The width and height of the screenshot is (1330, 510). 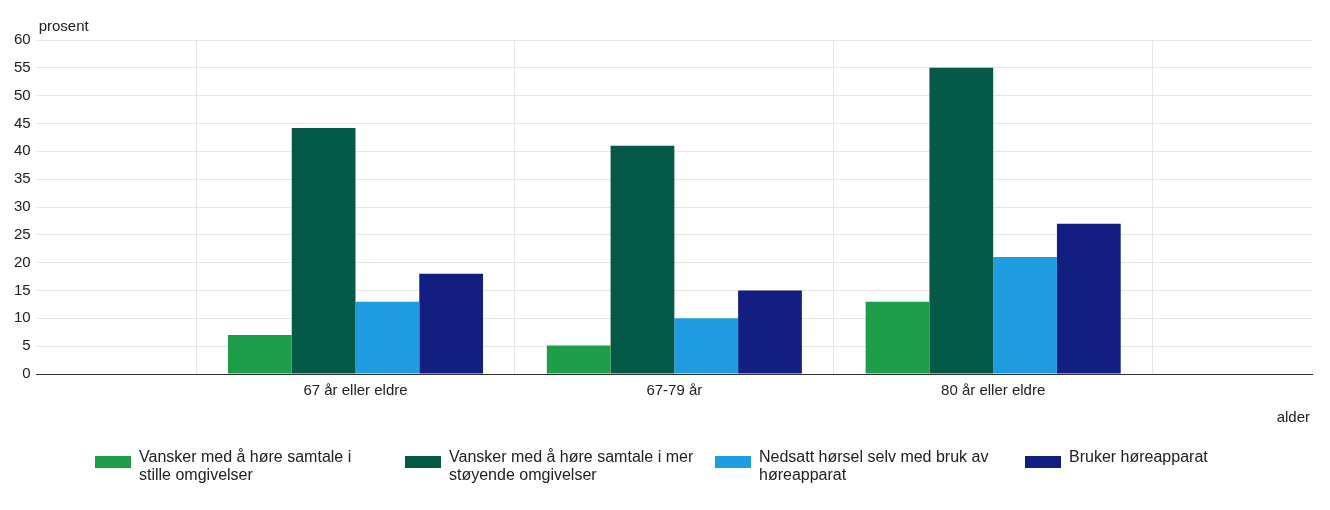 I want to click on y-tick-label: 25, so click(x=22, y=233).